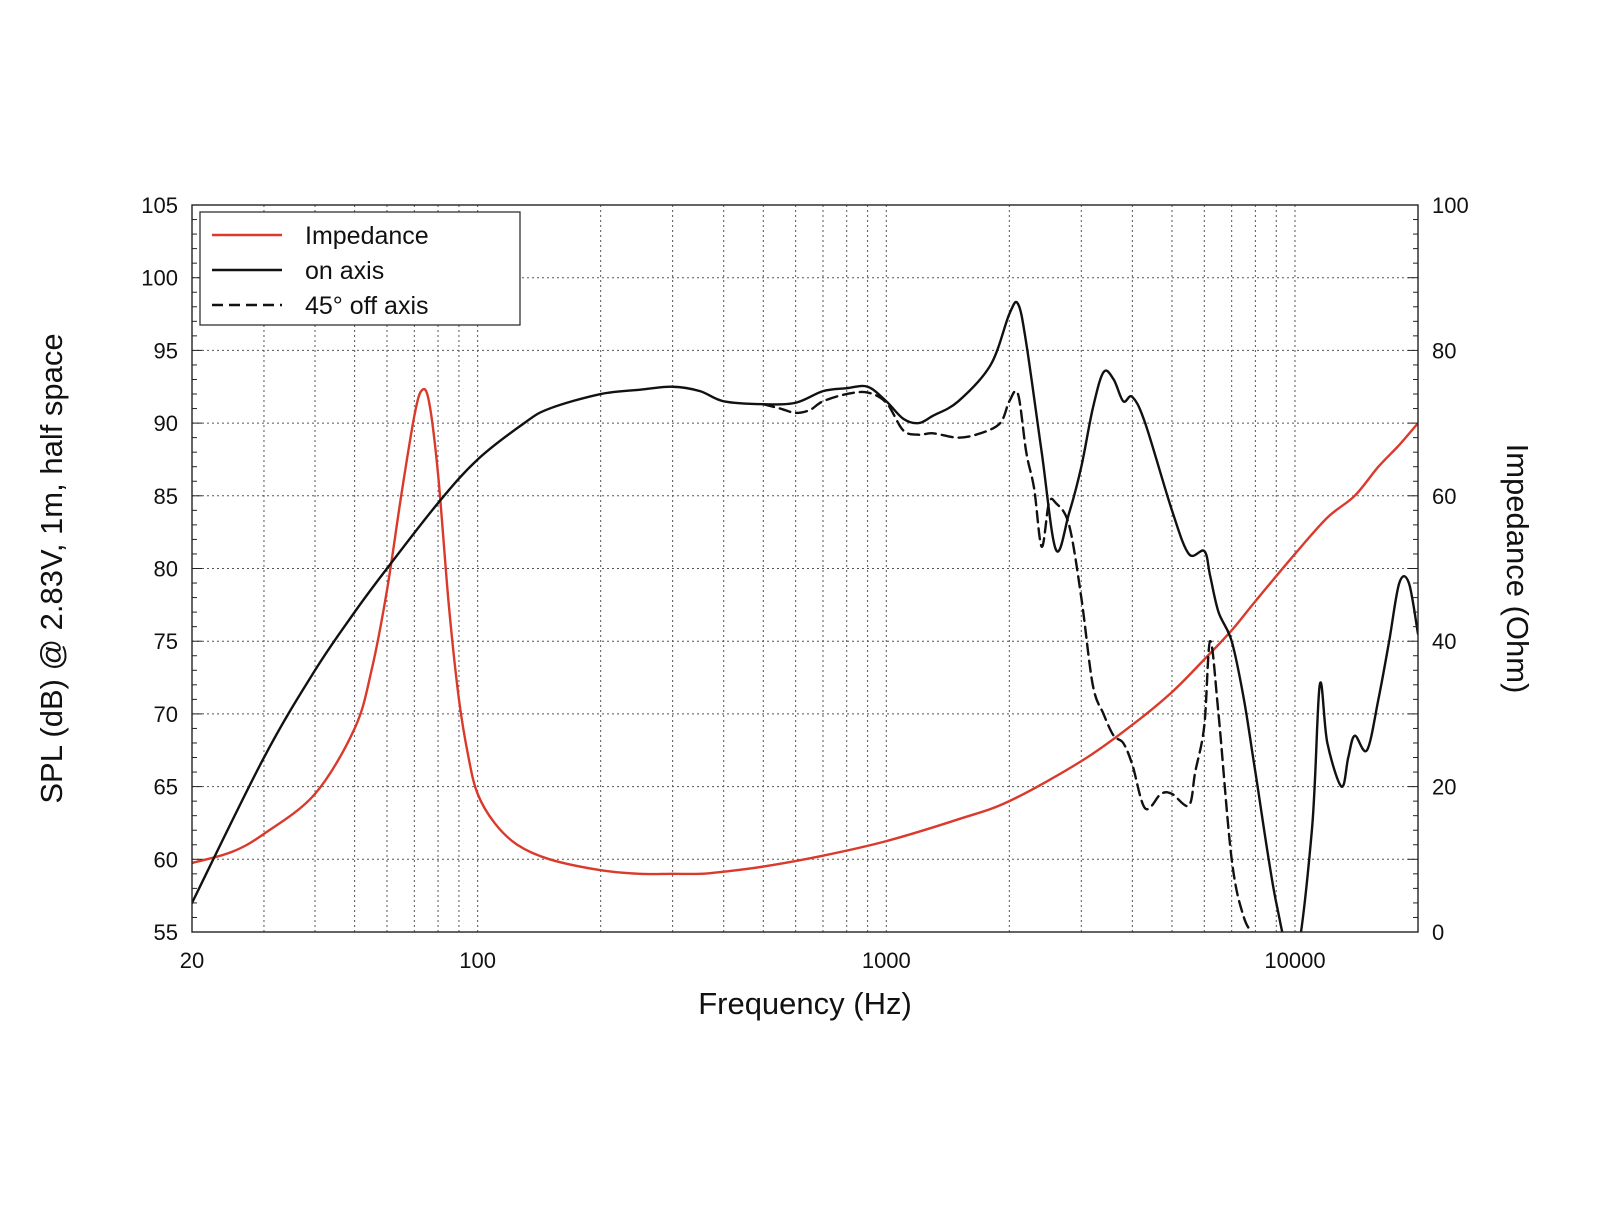 This screenshot has width=1600, height=1205. I want to click on y2-tick-label: 100, so click(1450, 205).